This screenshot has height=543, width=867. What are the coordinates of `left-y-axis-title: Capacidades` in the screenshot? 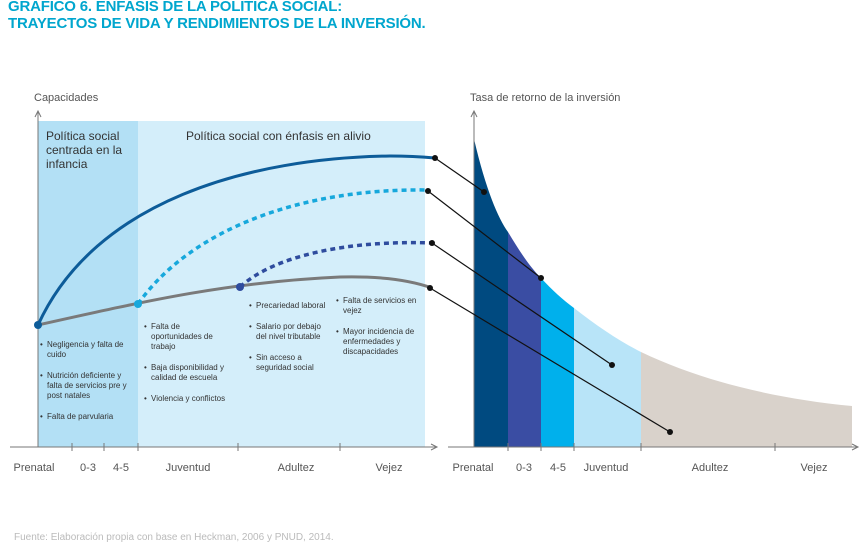 It's located at (66, 98).